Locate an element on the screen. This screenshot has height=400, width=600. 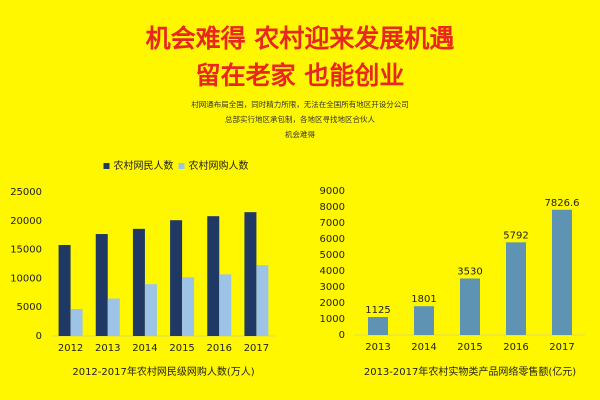
y-tick-label: 8000 is located at coordinates (332, 207).